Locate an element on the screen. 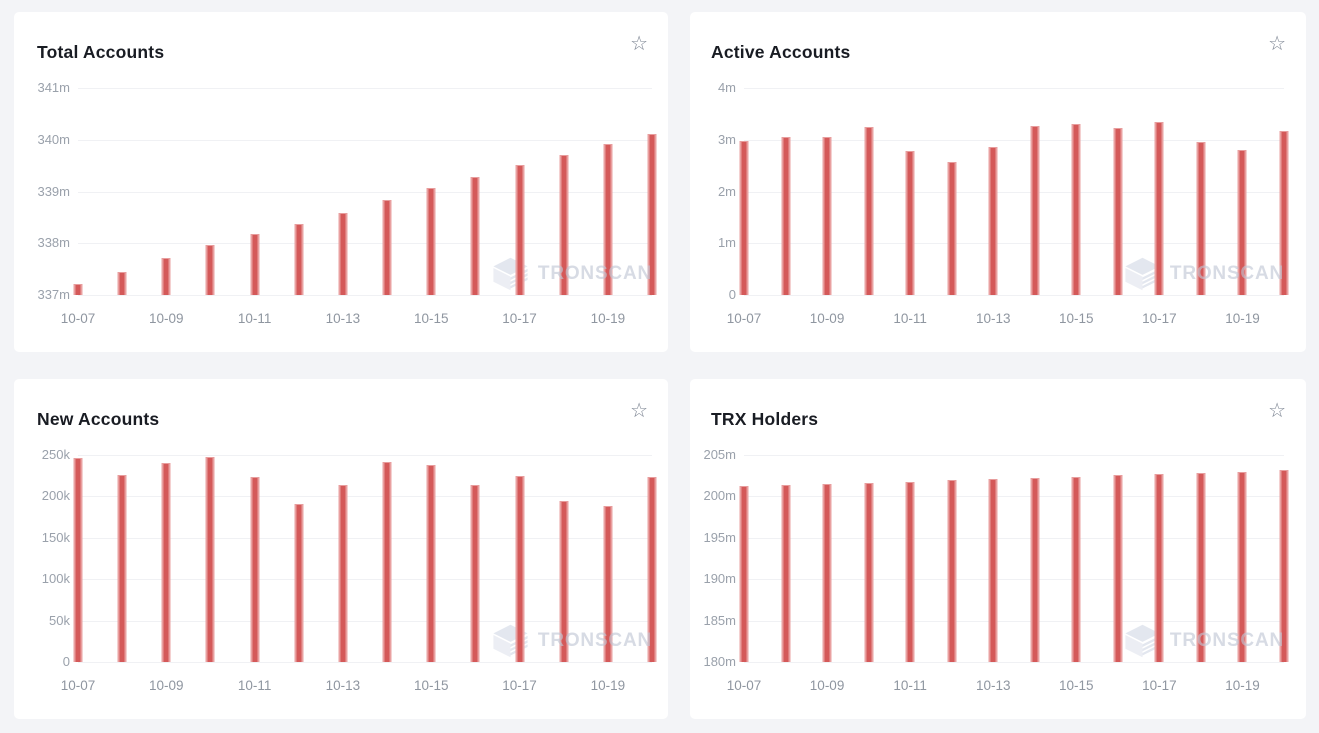  y-tick-label: 341m is located at coordinates (53, 87).